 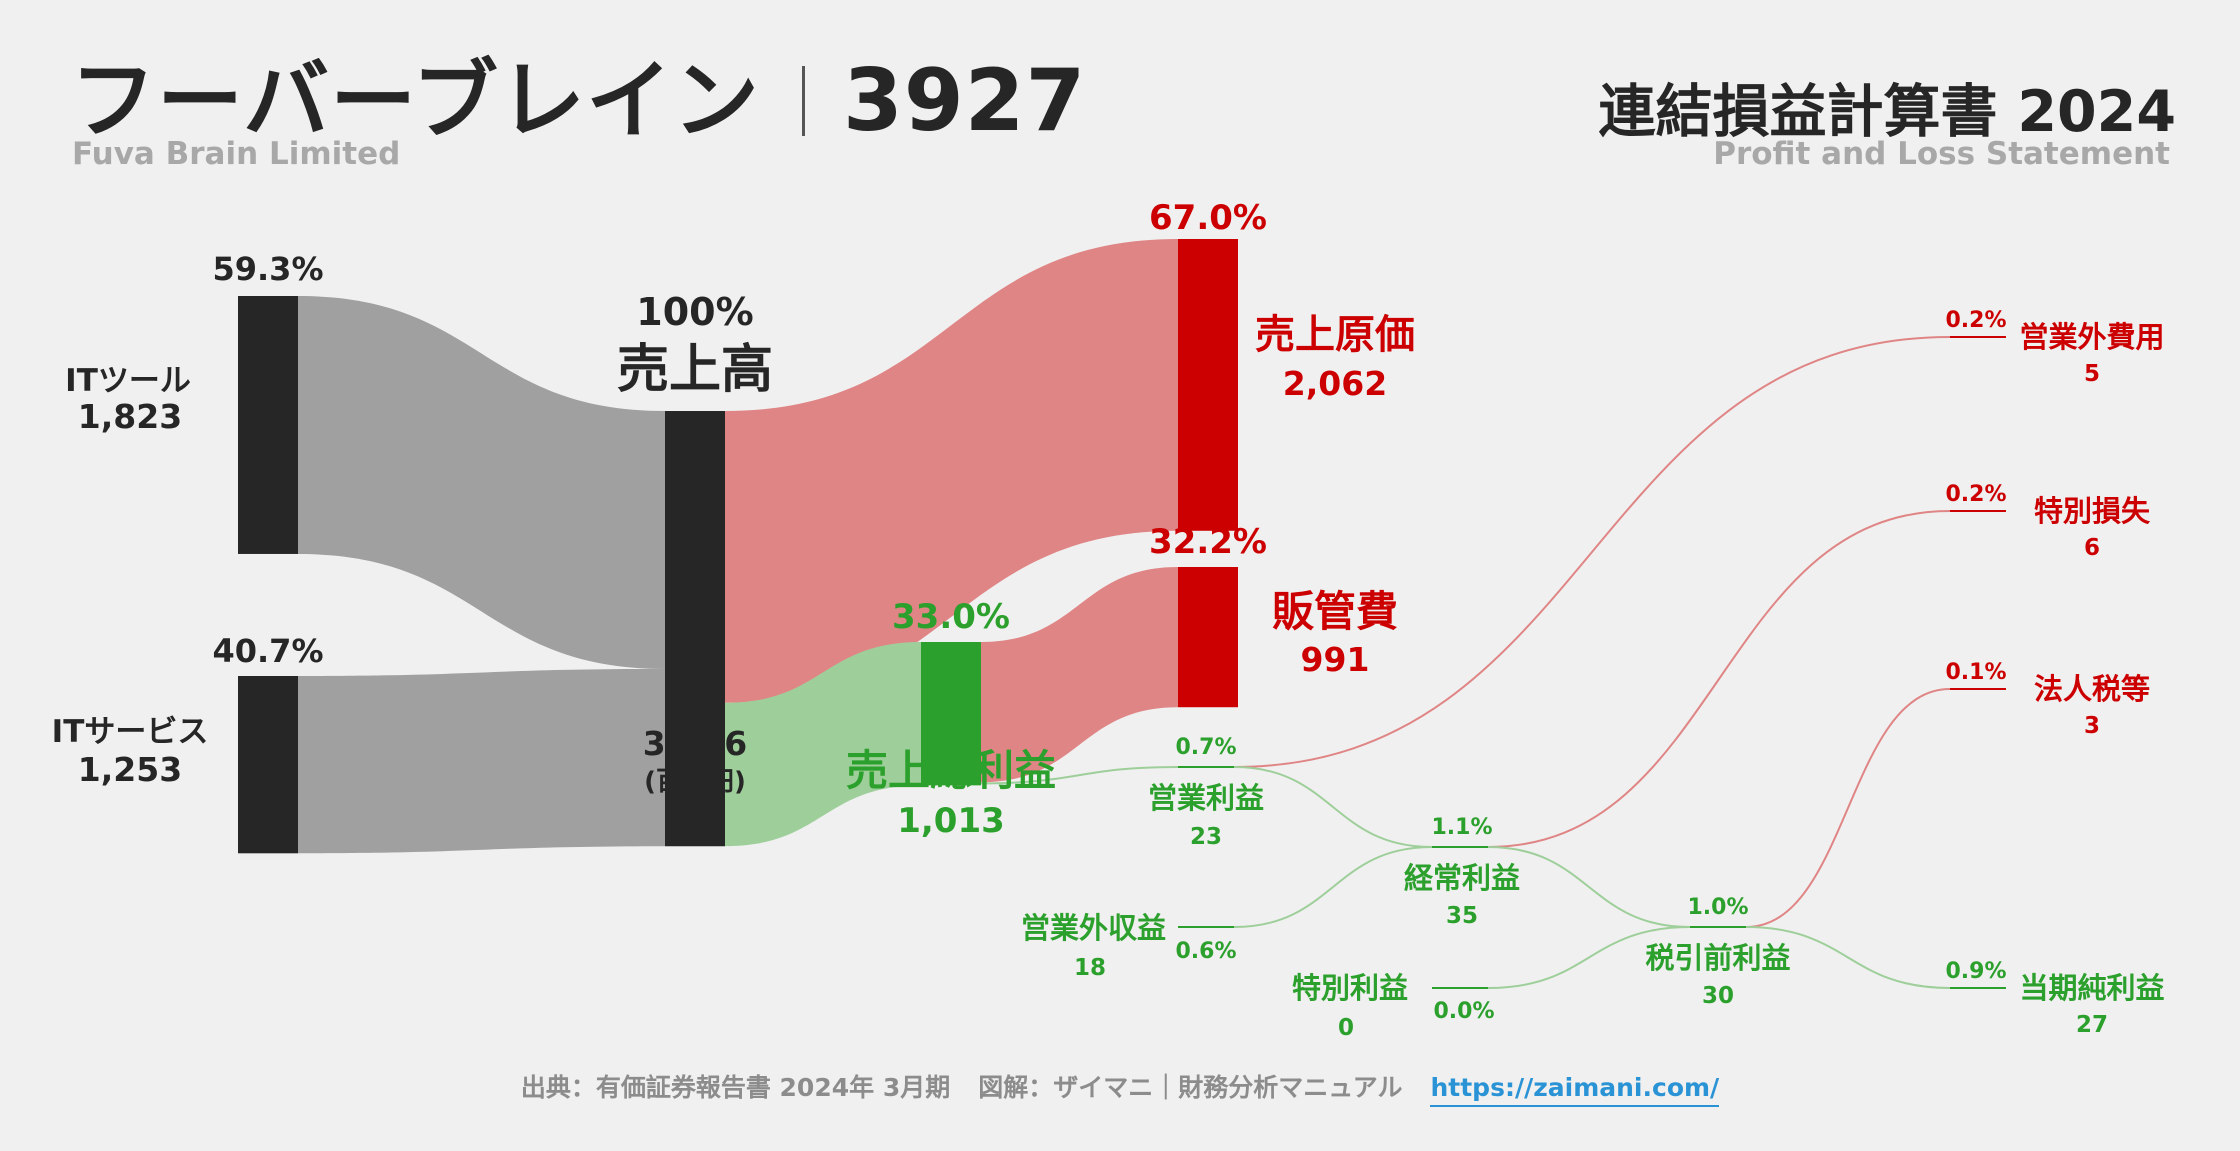 I want to click on node-name-cogs: 売上原価, so click(x=1335, y=335).